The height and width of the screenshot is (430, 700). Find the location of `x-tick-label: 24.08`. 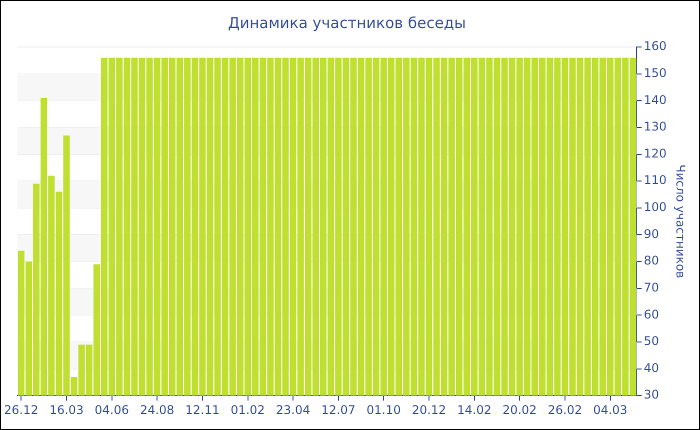

x-tick-label: 24.08 is located at coordinates (157, 409).